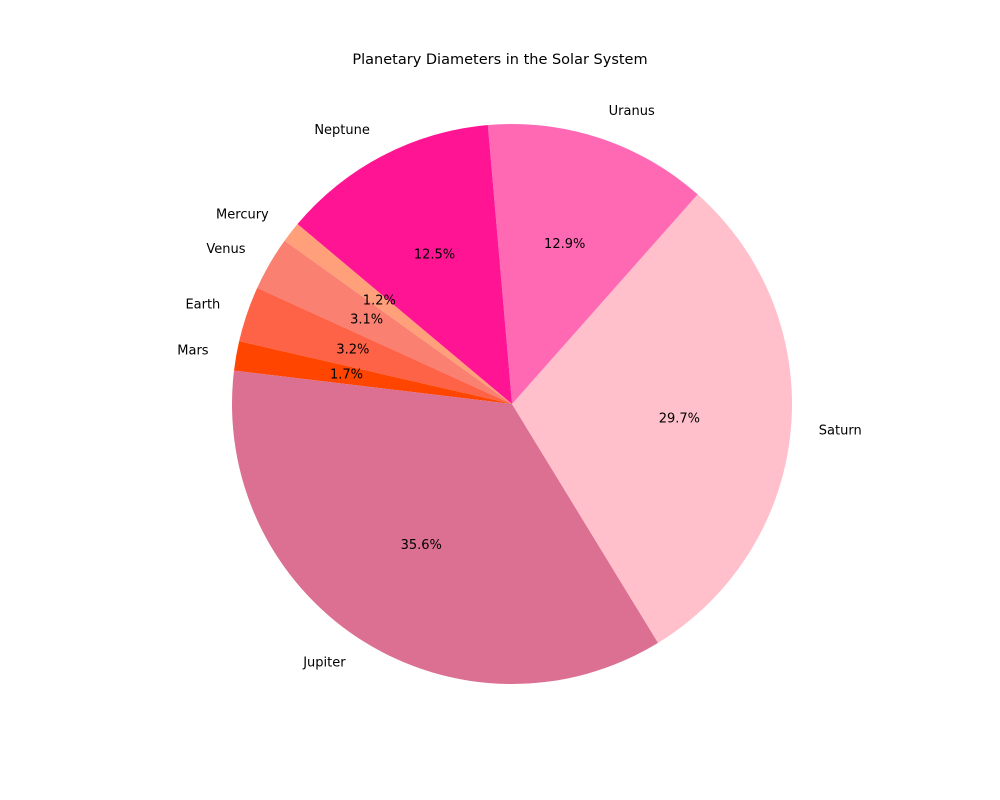  Describe the element at coordinates (202, 305) in the screenshot. I see `category-label-earth: Earth` at that location.